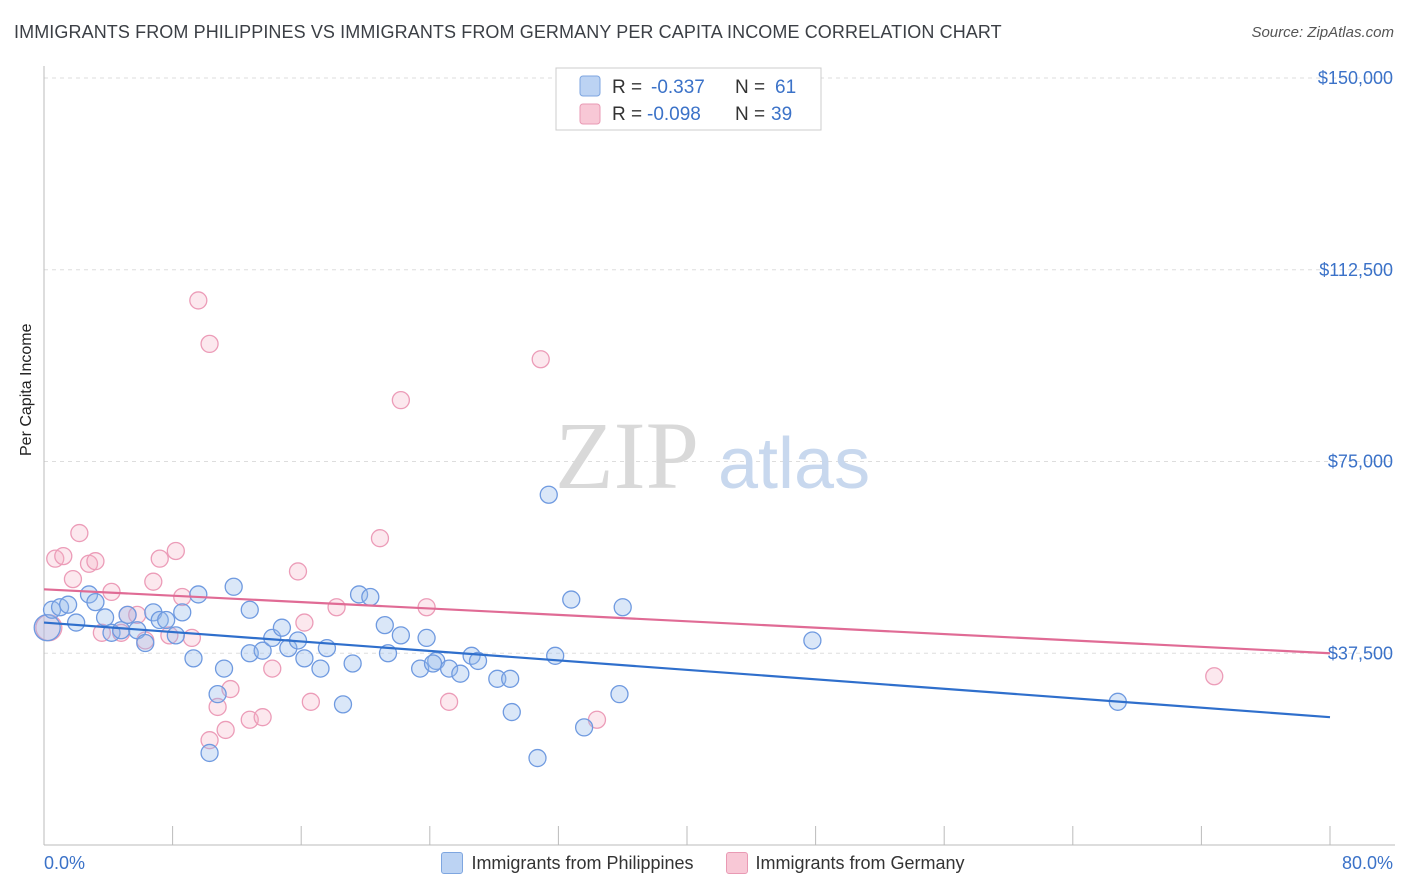 The height and width of the screenshot is (892, 1406). I want to click on y-tick-label-3: $150,000, so click(1355, 78).